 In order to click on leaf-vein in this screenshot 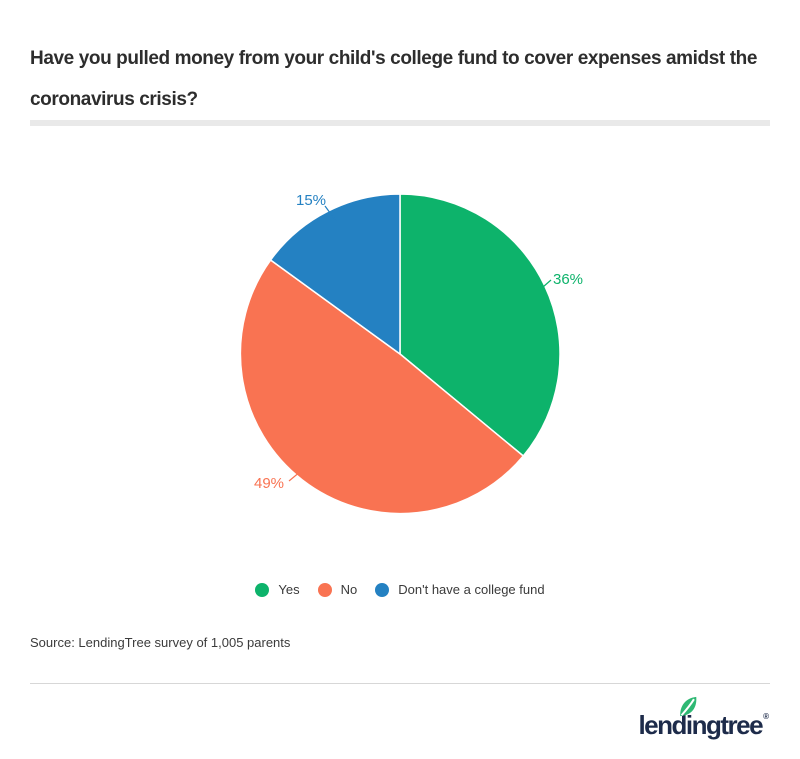, I will do `click(688, 707)`.